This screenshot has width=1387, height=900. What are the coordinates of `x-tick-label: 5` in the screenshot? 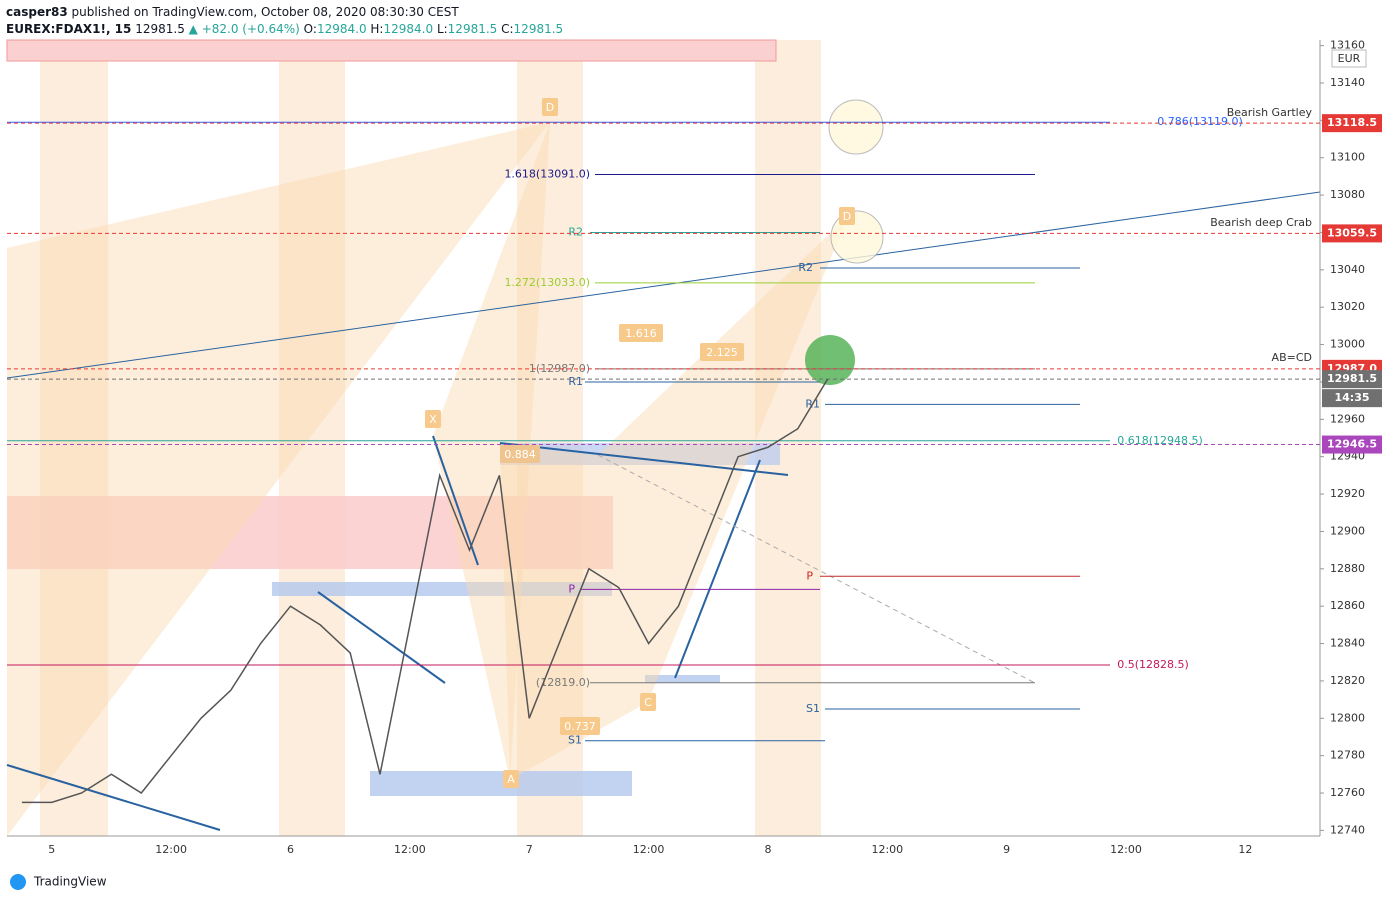 It's located at (51, 849).